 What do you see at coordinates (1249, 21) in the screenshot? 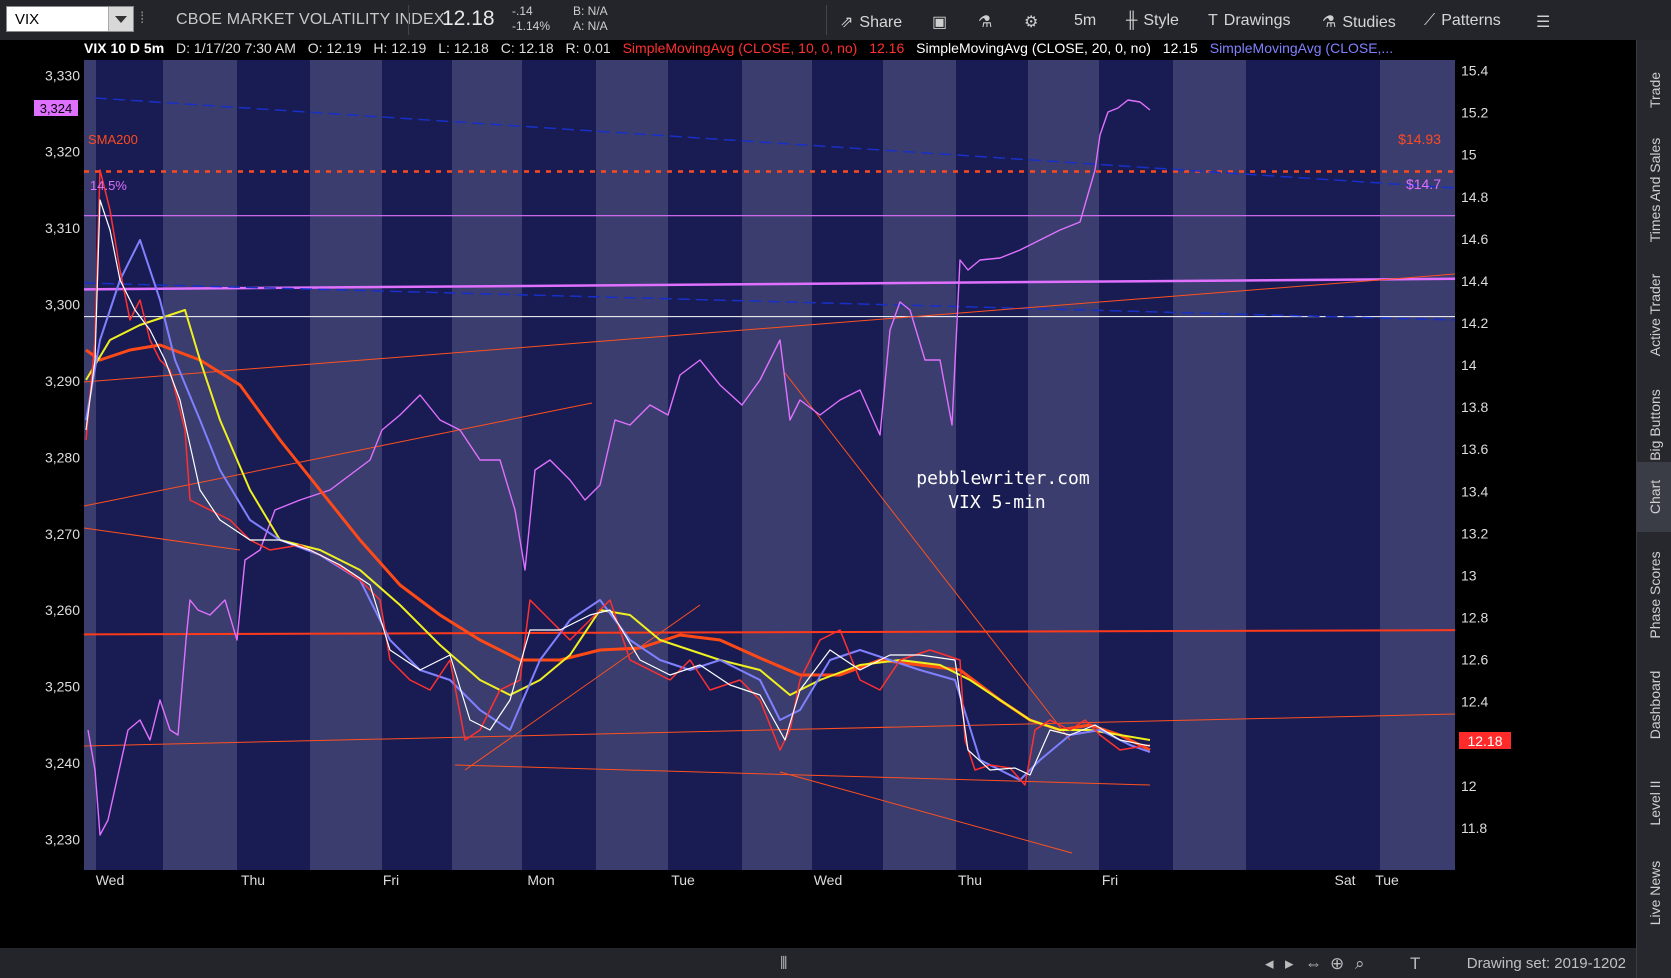
I see `drawings-button: T Drawings` at bounding box center [1249, 21].